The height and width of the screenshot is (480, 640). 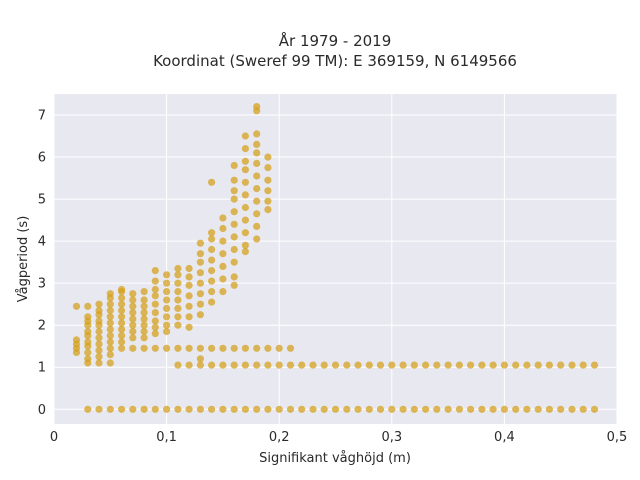 I want to click on y-tick-label: 3, so click(x=42, y=284).